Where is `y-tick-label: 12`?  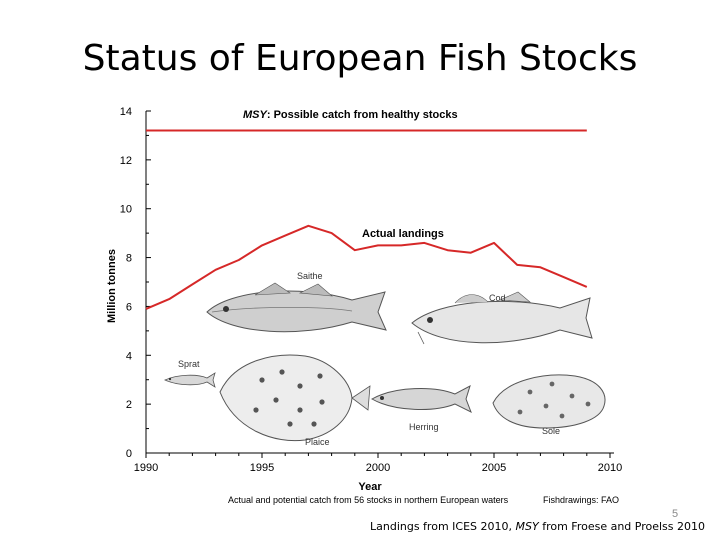
y-tick-label: 12 is located at coordinates (126, 161).